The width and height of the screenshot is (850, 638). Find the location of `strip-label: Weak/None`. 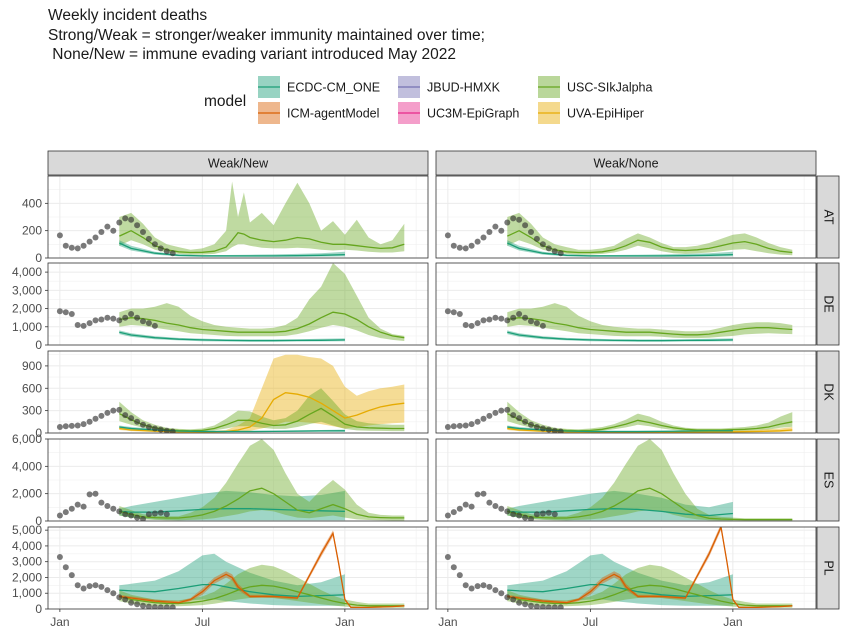

strip-label: Weak/None is located at coordinates (625, 164).